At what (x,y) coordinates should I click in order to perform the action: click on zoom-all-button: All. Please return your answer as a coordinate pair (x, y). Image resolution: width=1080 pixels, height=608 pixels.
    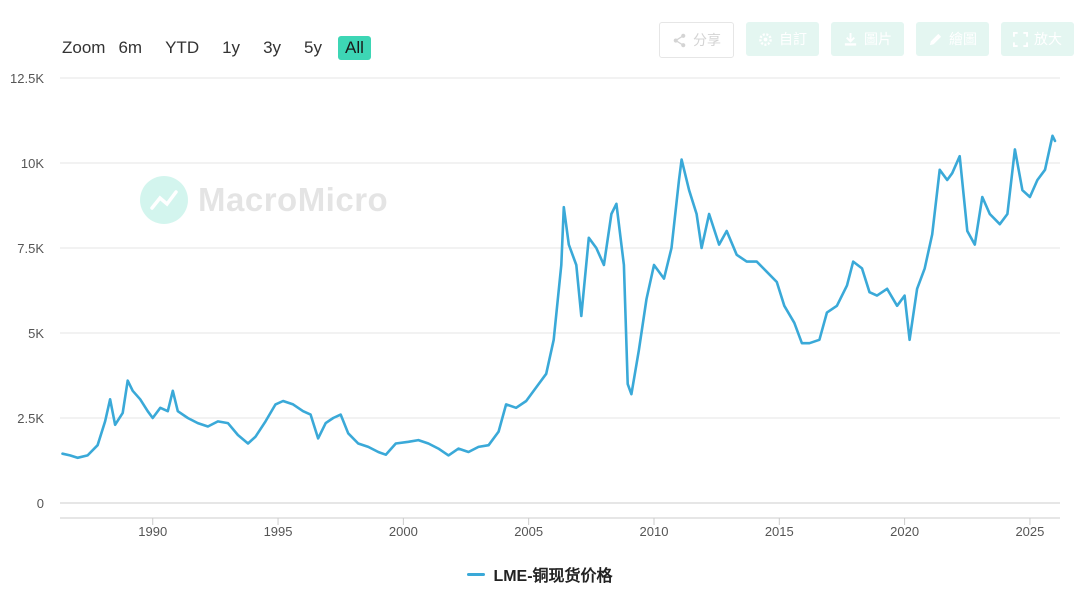
    Looking at the image, I should click on (354, 48).